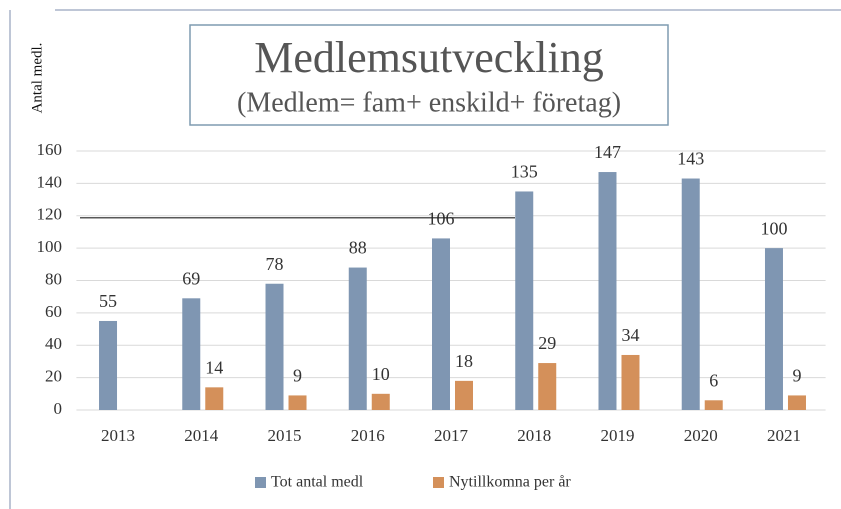 This screenshot has height=509, width=841. Describe the element at coordinates (784, 435) in the screenshot. I see `x-tick-label: 2021` at that location.